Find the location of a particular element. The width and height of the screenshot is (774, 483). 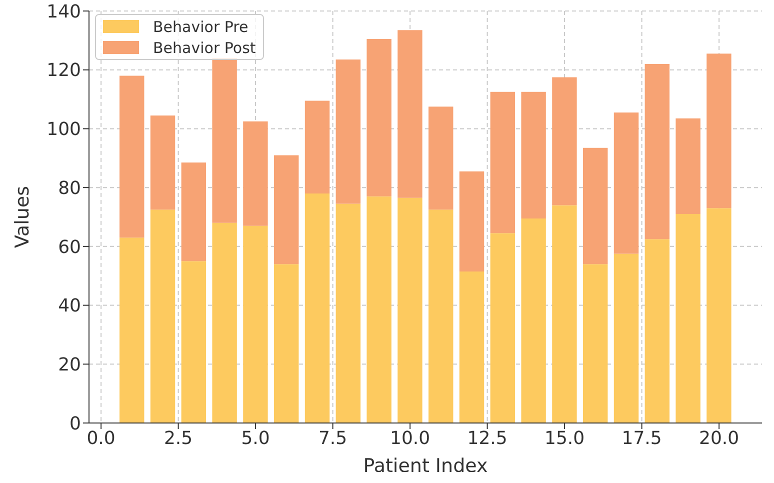

legend-label: Behavior Pre is located at coordinates (200, 27).